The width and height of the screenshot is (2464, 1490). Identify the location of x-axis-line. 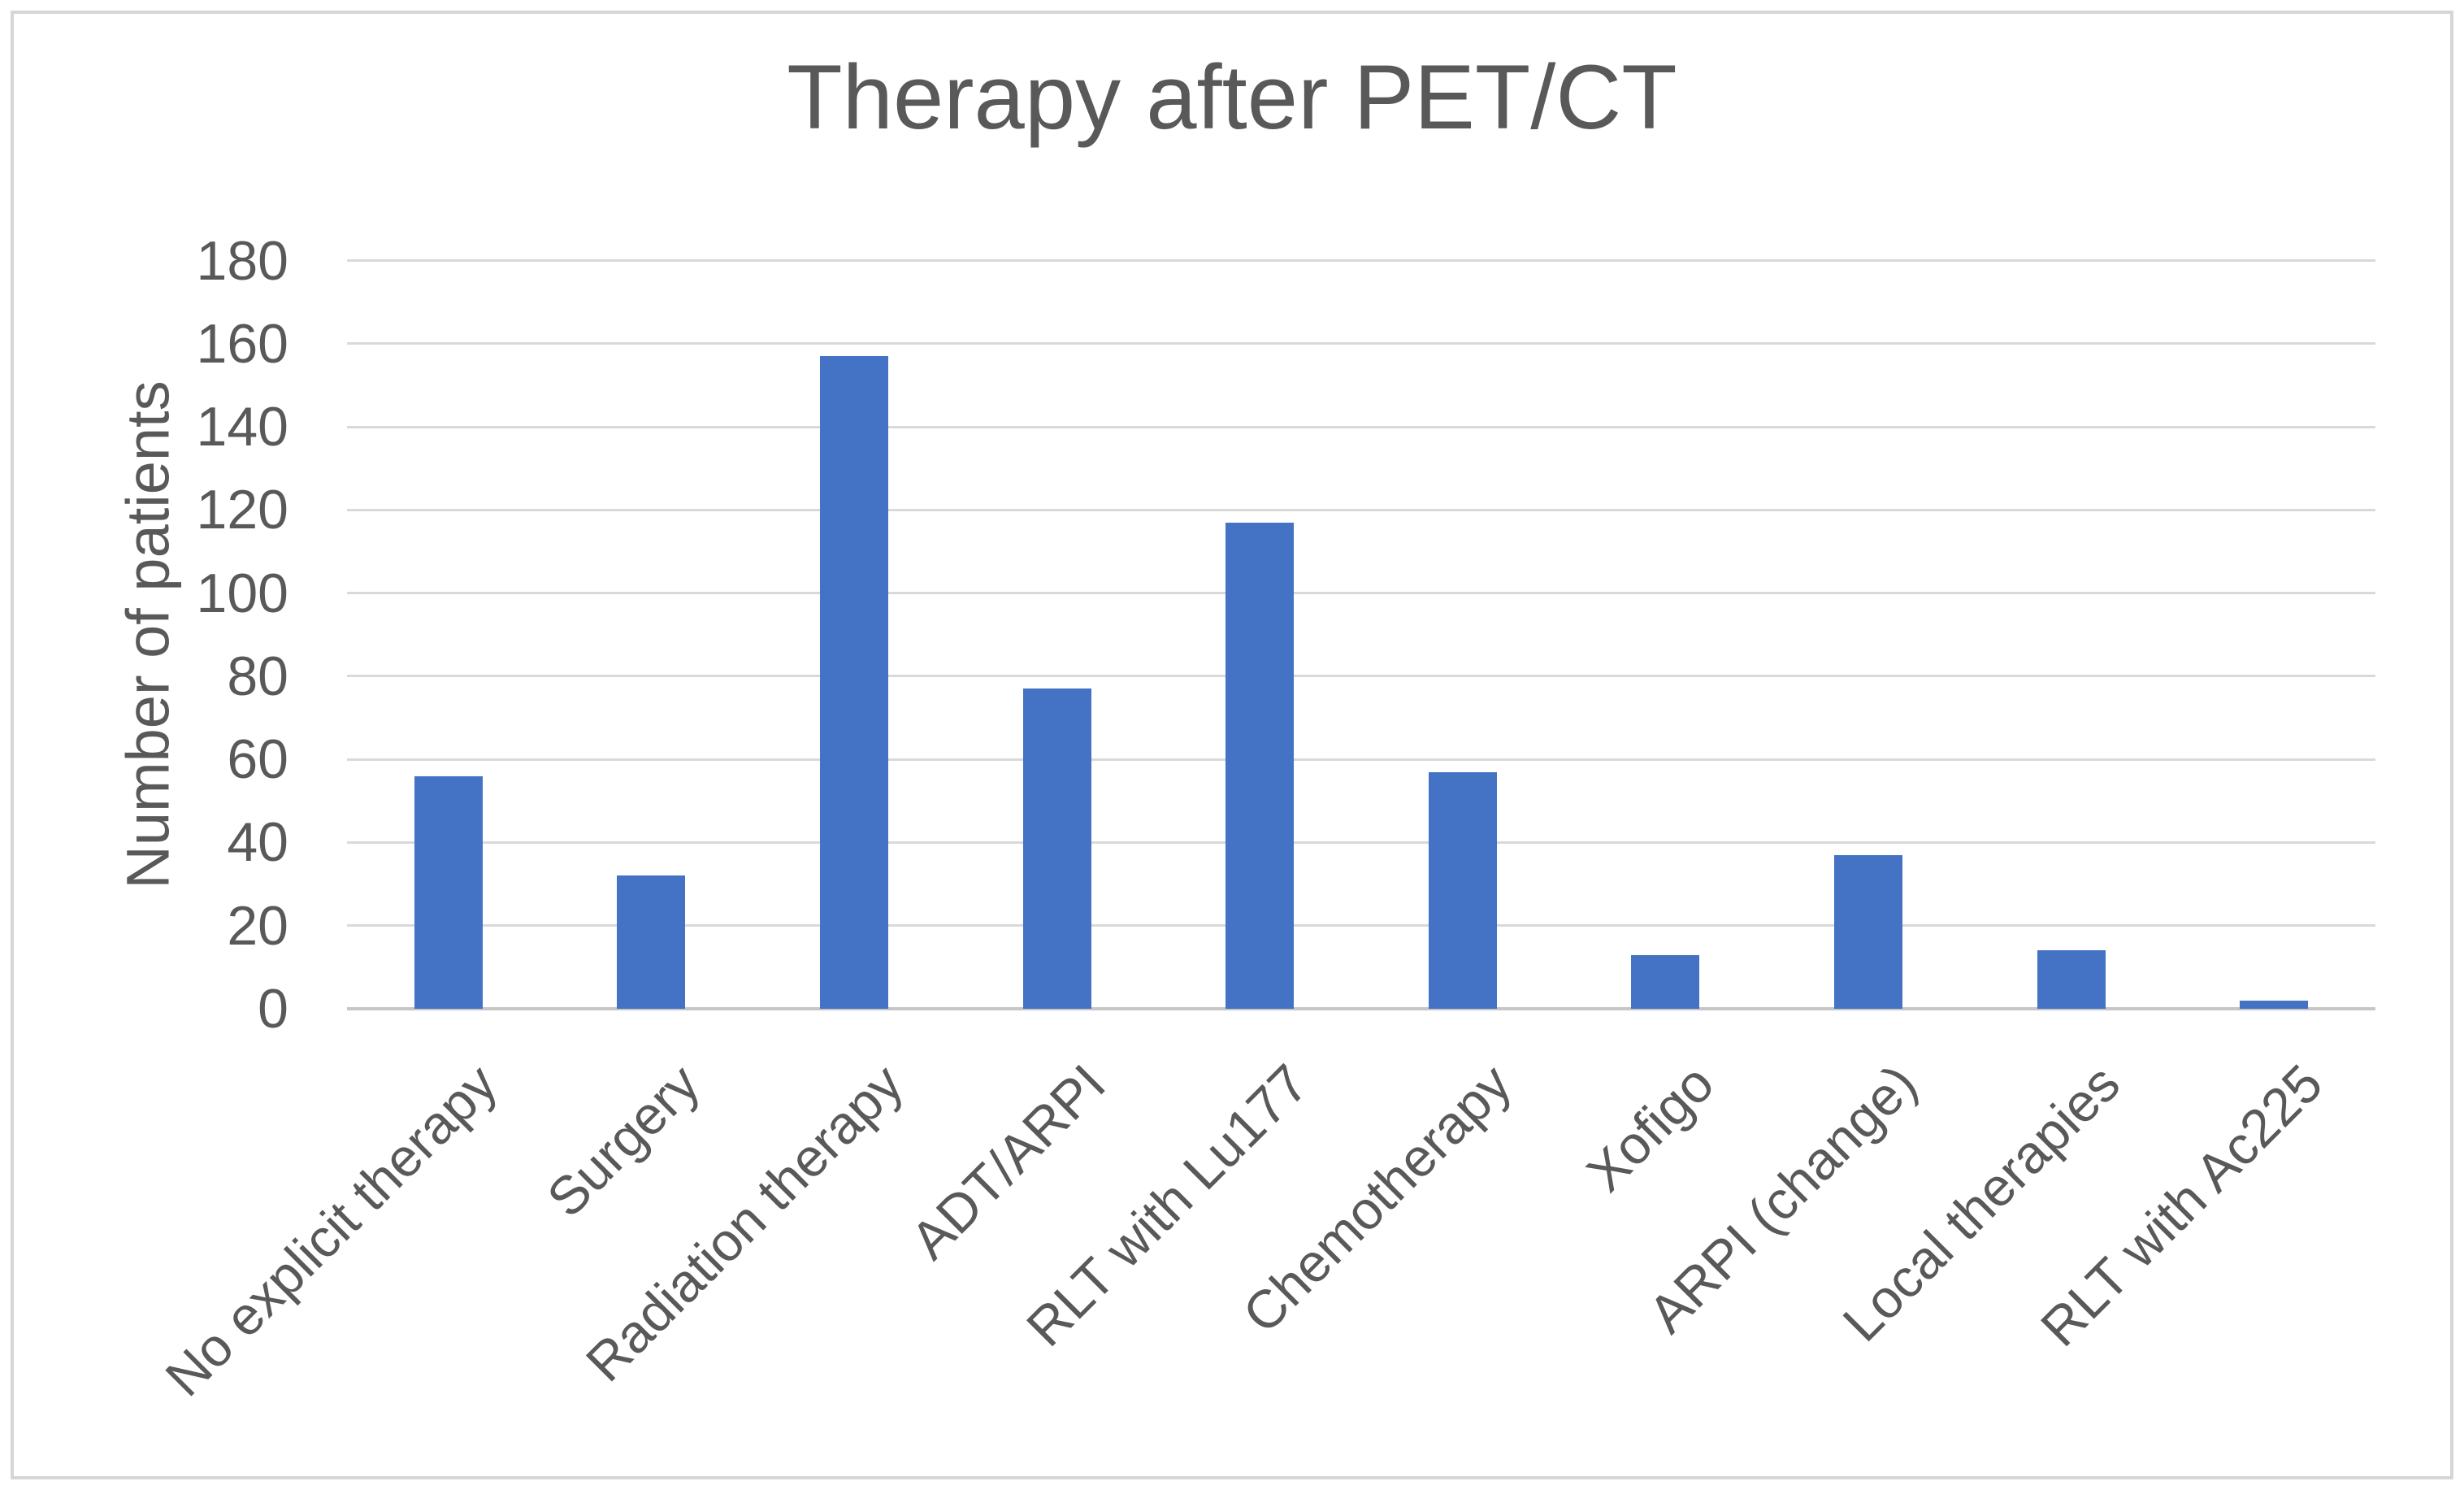
(1361, 1009).